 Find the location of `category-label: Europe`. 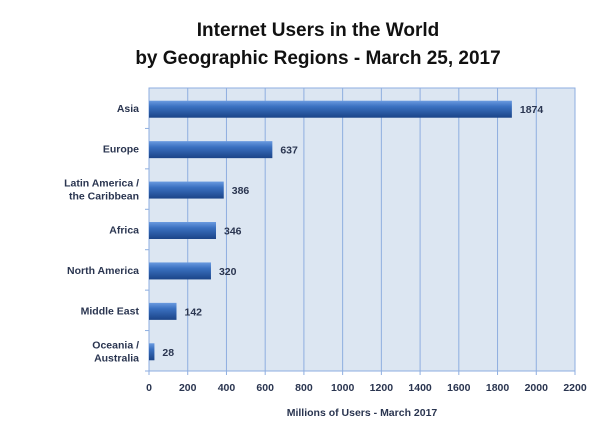

category-label: Europe is located at coordinates (121, 150).